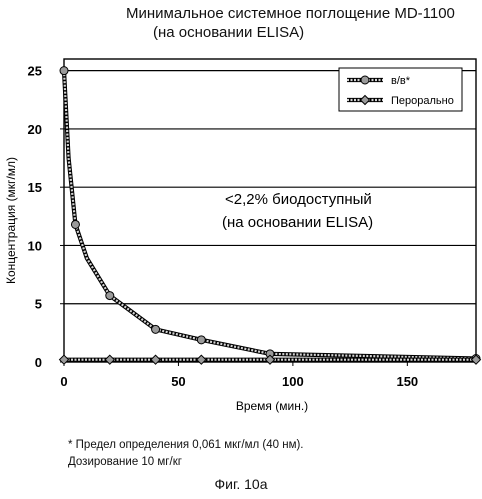  Describe the element at coordinates (400, 89) in the screenshot. I see `legend-box` at that location.